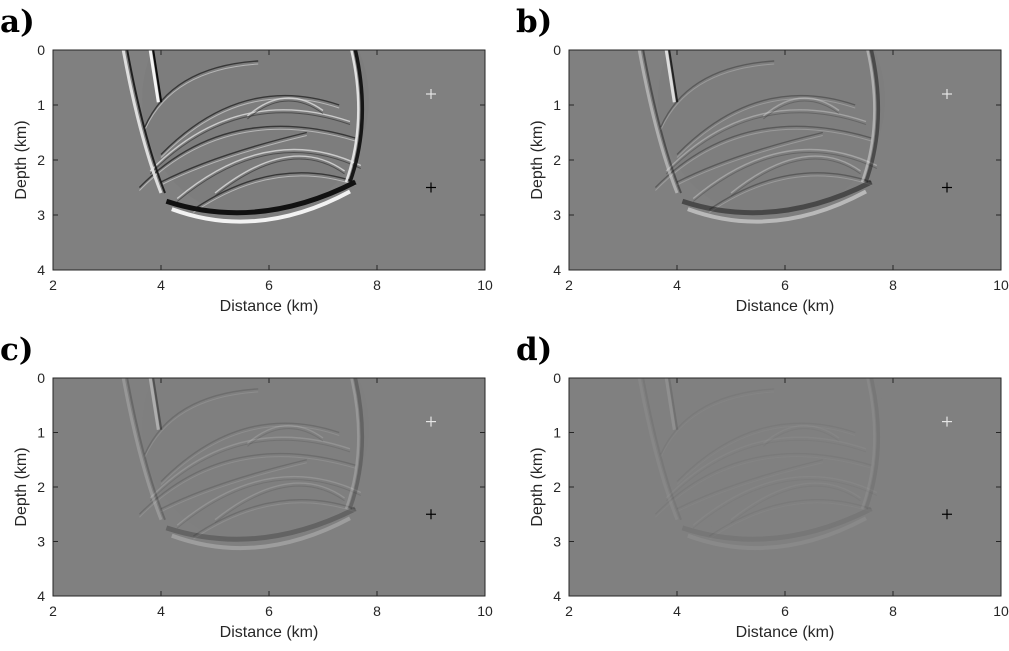 This screenshot has width=1009, height=651. Describe the element at coordinates (534, 22) in the screenshot. I see `panel-label: b)` at that location.